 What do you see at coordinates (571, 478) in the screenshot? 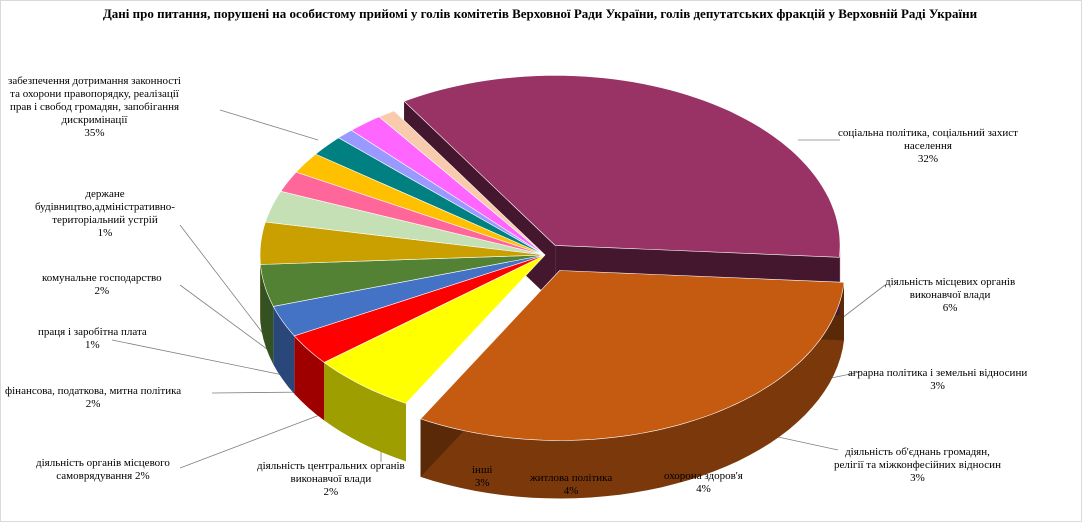
I see `label-housing-line1: житлова політика` at bounding box center [571, 478].